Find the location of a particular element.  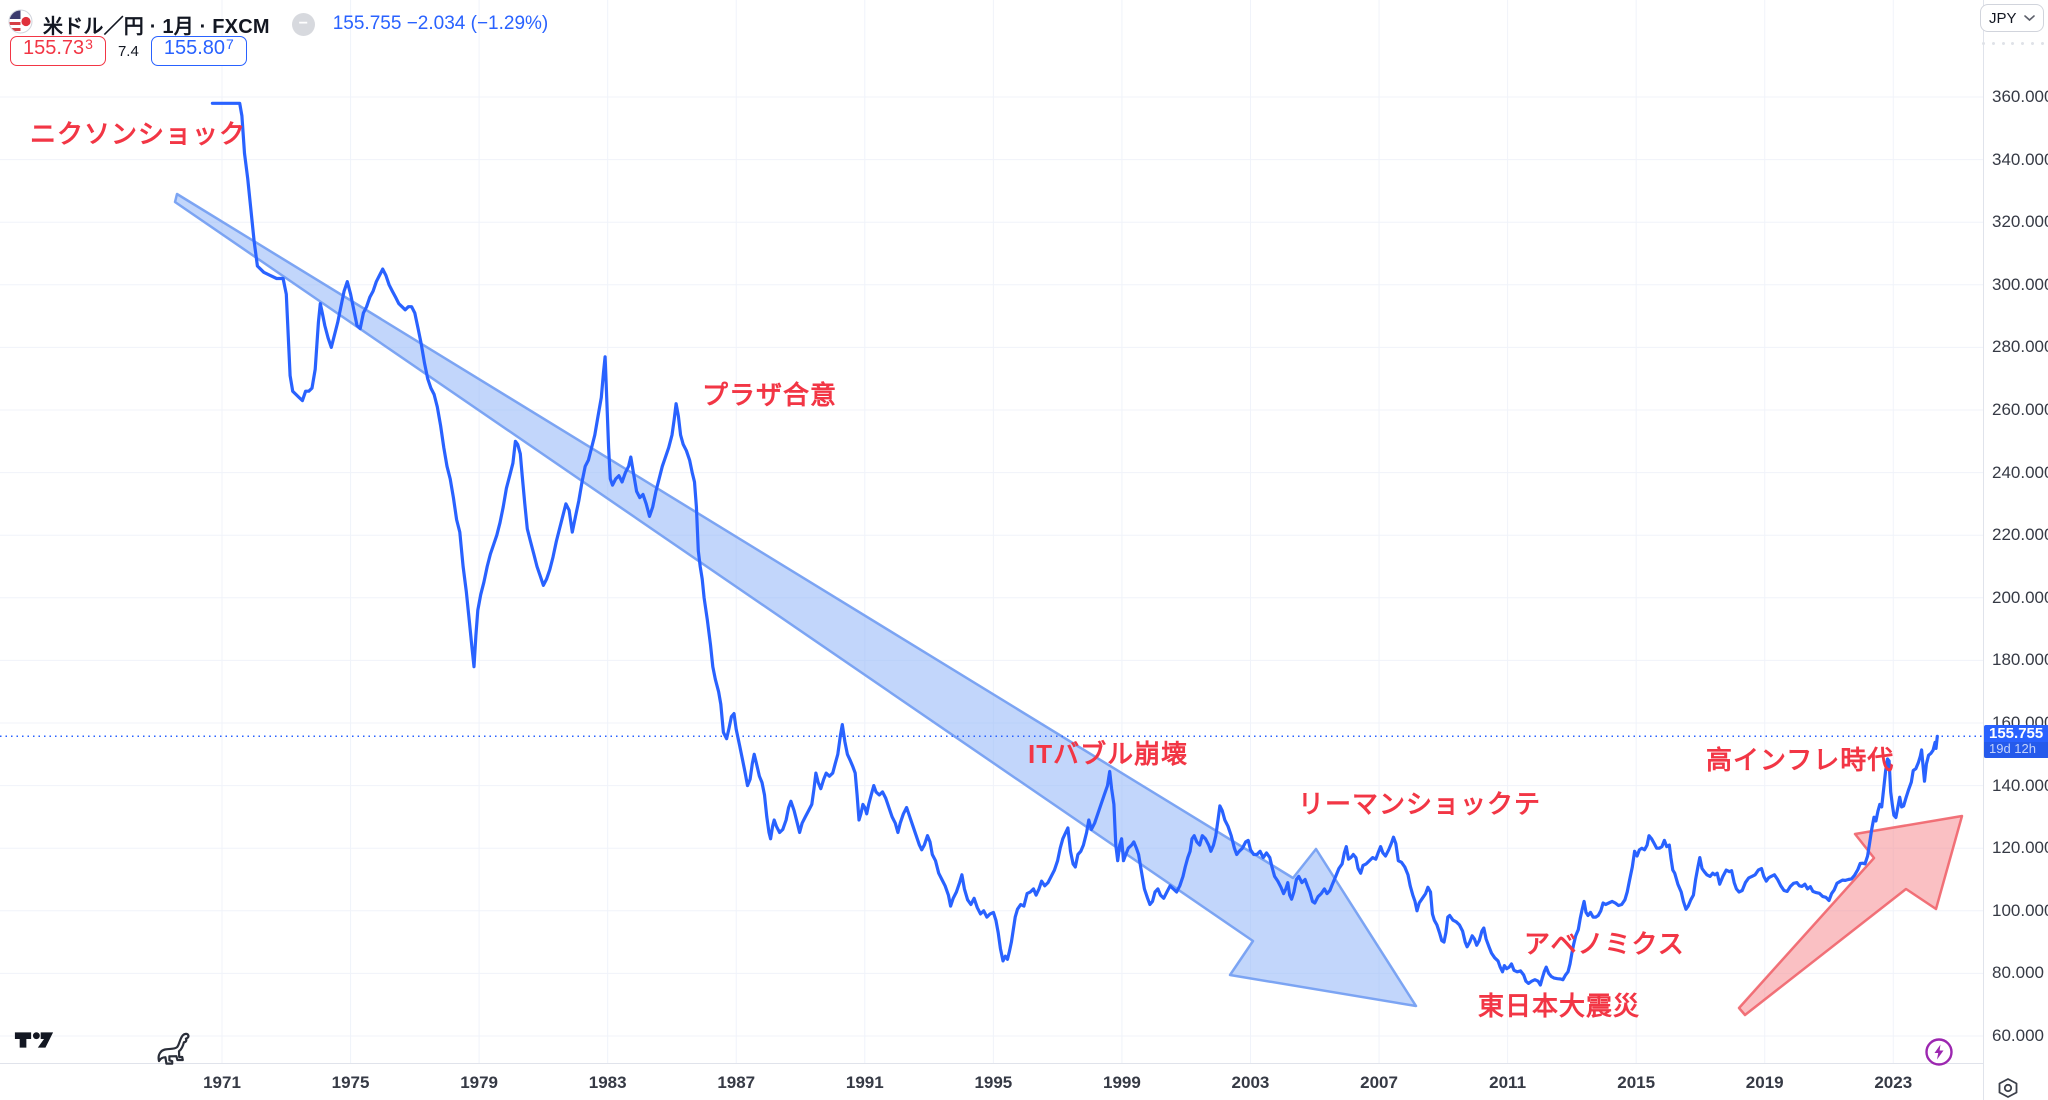

price-axis-label: 120.000 is located at coordinates (2020, 848).